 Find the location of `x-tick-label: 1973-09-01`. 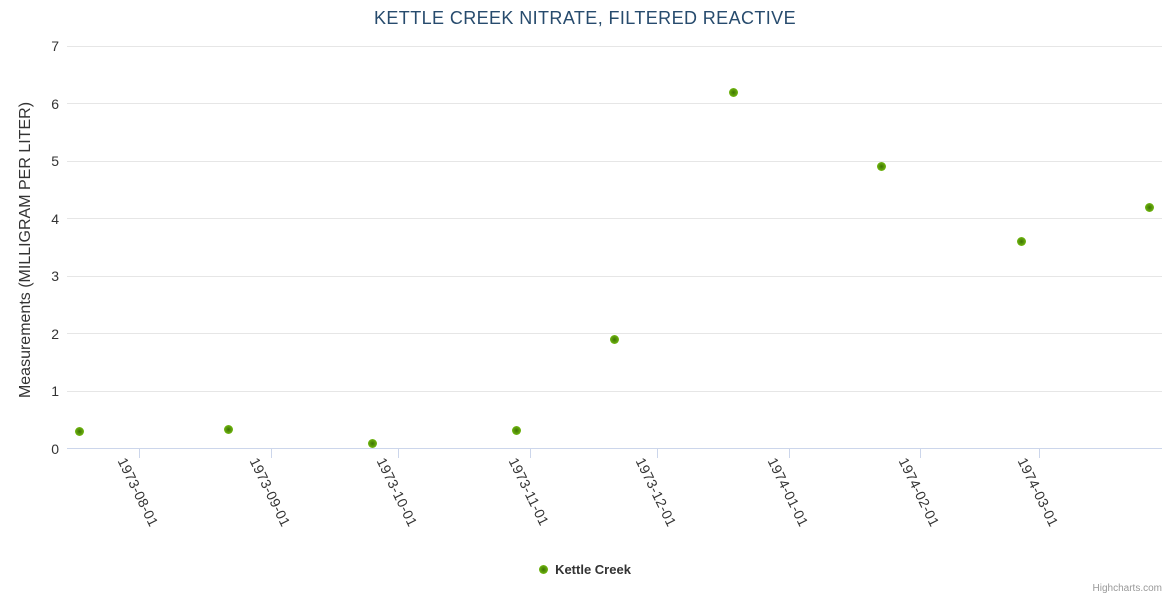

x-tick-label: 1973-09-01 is located at coordinates (270, 492).